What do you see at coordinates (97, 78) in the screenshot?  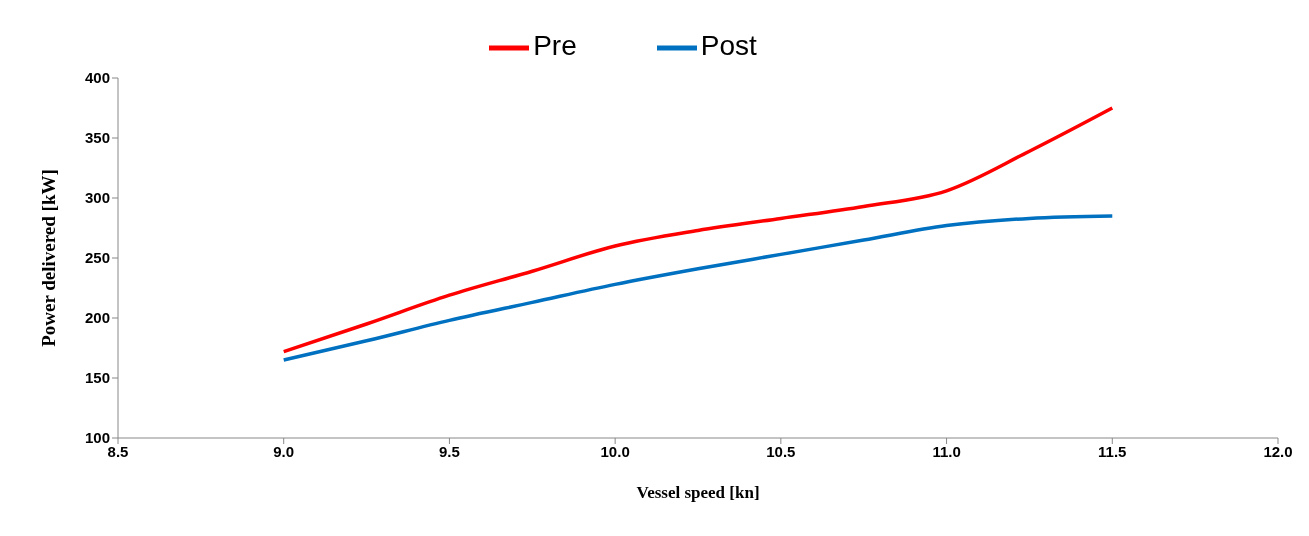 I see `y-tick-label: 400` at bounding box center [97, 78].